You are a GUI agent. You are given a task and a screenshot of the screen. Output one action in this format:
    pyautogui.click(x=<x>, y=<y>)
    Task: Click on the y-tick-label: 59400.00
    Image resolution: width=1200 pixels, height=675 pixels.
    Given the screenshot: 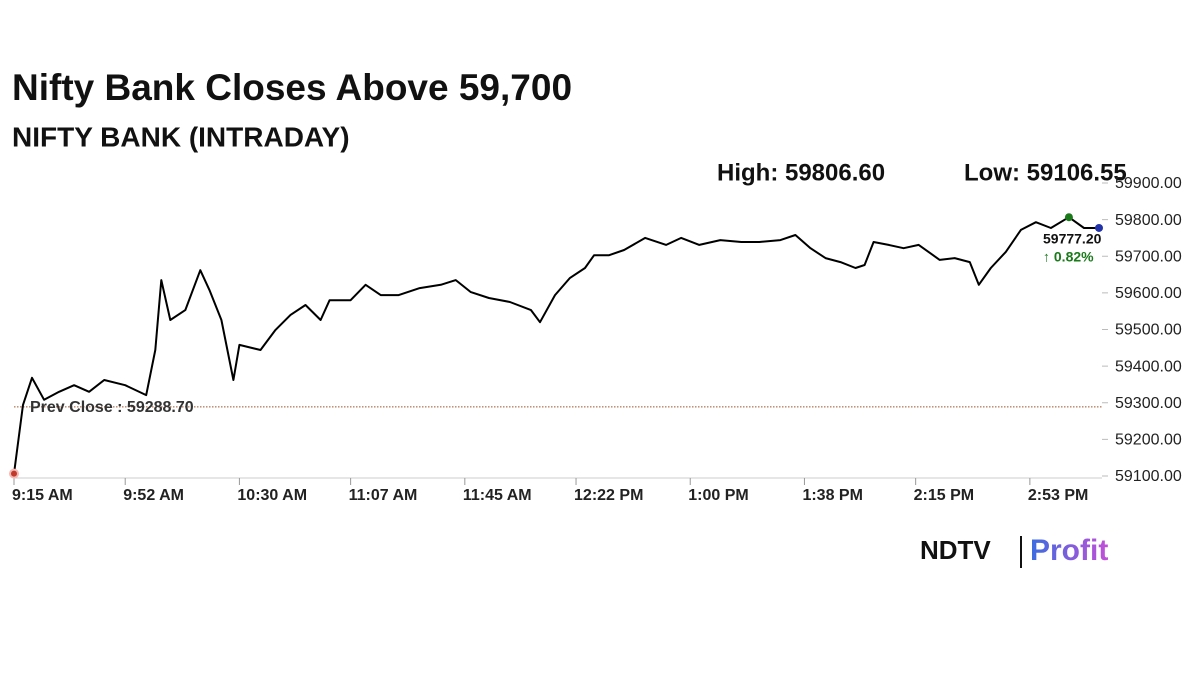 What is the action you would take?
    pyautogui.click(x=1148, y=366)
    